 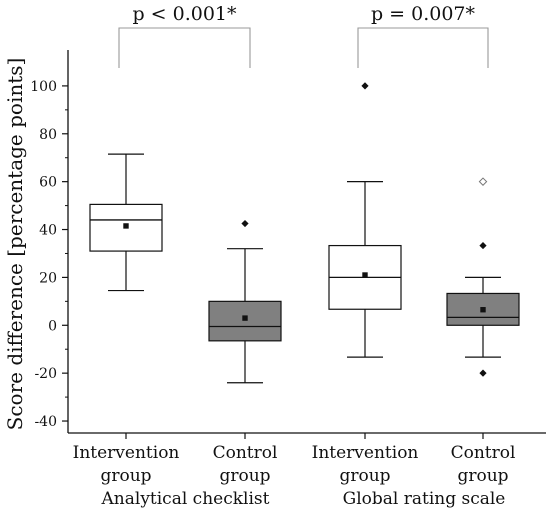 I want to click on y-tick-label: 60, so click(x=48, y=183).